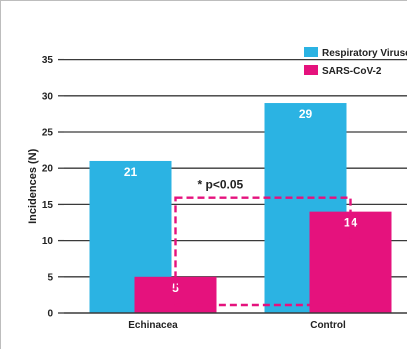 This screenshot has width=407, height=349. What do you see at coordinates (364, 53) in the screenshot?
I see `legend-label: Respiratory Viruses` at bounding box center [364, 53].